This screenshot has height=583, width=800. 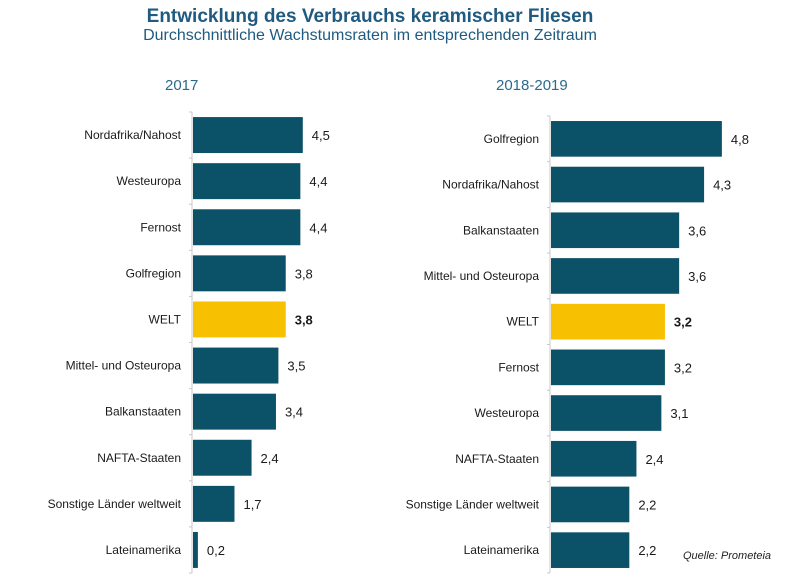 I want to click on data-label-welt: 3,8, so click(x=304, y=319).